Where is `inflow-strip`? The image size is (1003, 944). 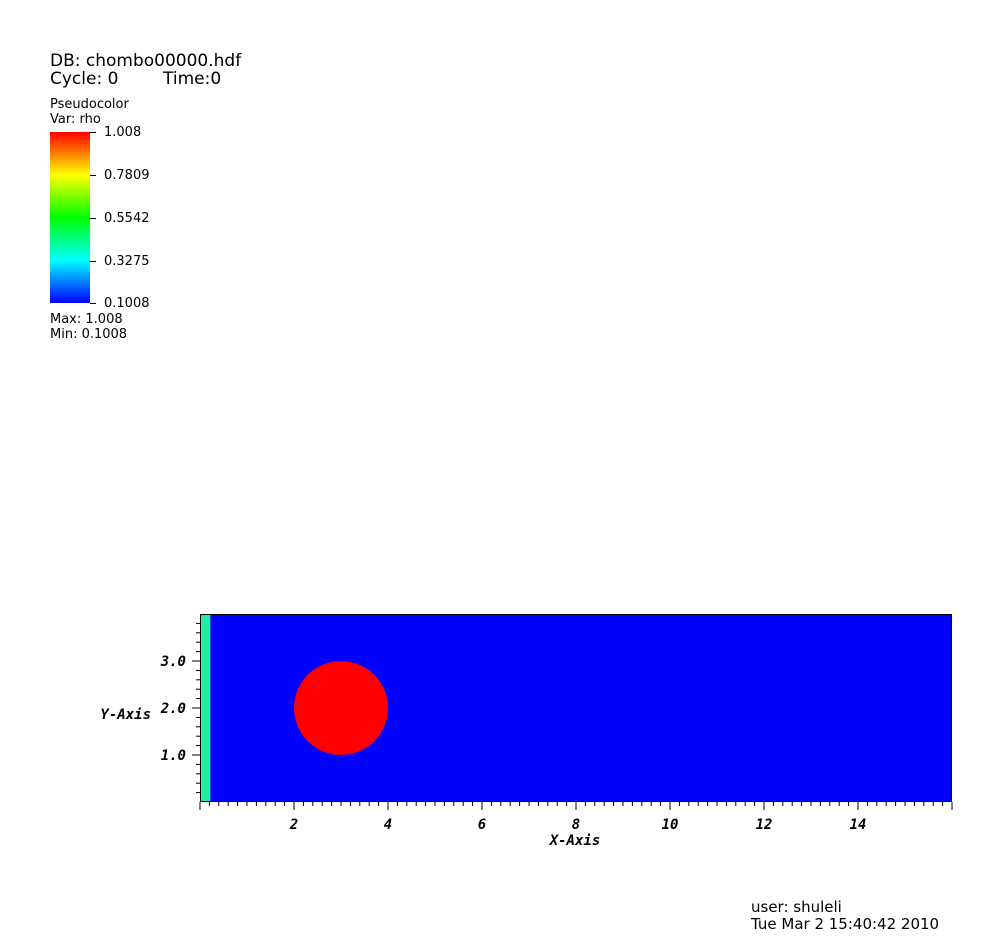
inflow-strip is located at coordinates (205, 708).